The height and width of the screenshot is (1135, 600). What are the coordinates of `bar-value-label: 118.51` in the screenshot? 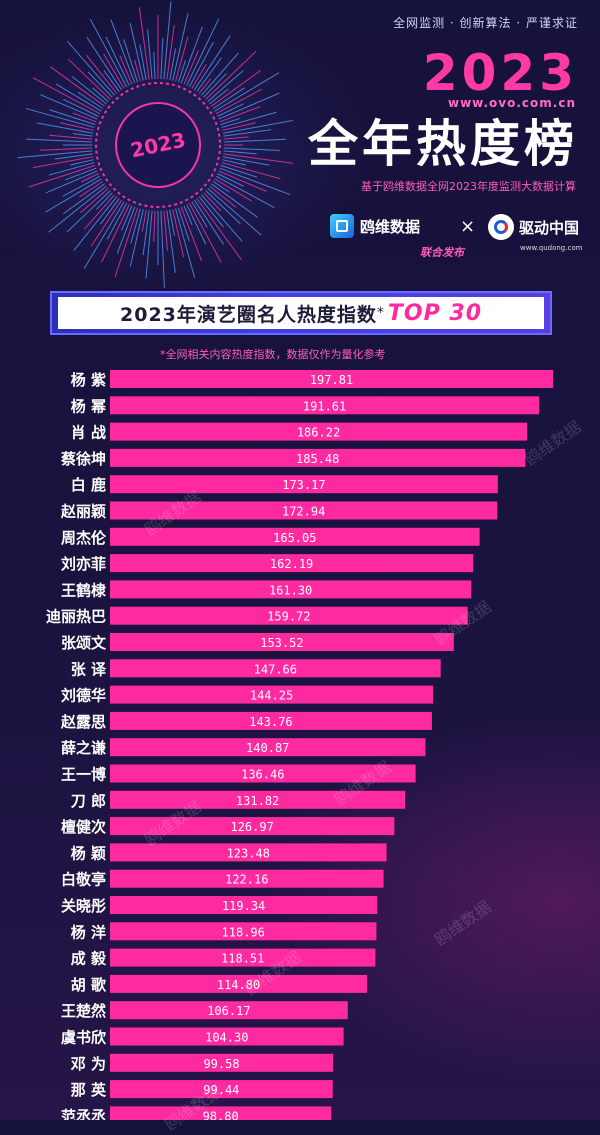 It's located at (242, 959).